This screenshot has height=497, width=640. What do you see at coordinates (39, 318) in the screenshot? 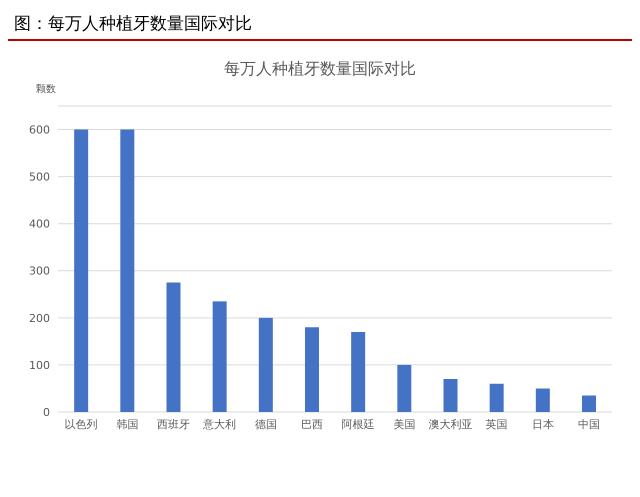
I see `y-tick-label: 200` at bounding box center [39, 318].